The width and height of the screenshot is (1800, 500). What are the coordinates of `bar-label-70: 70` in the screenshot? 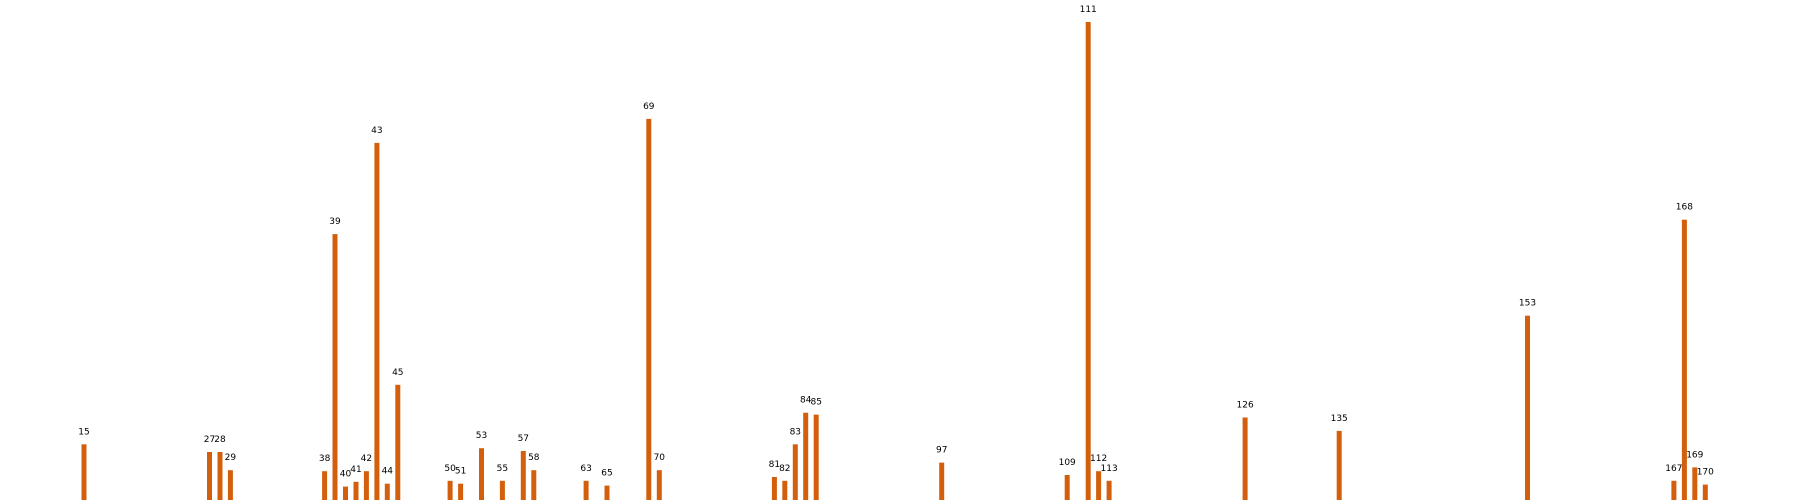 It's located at (660, 458).